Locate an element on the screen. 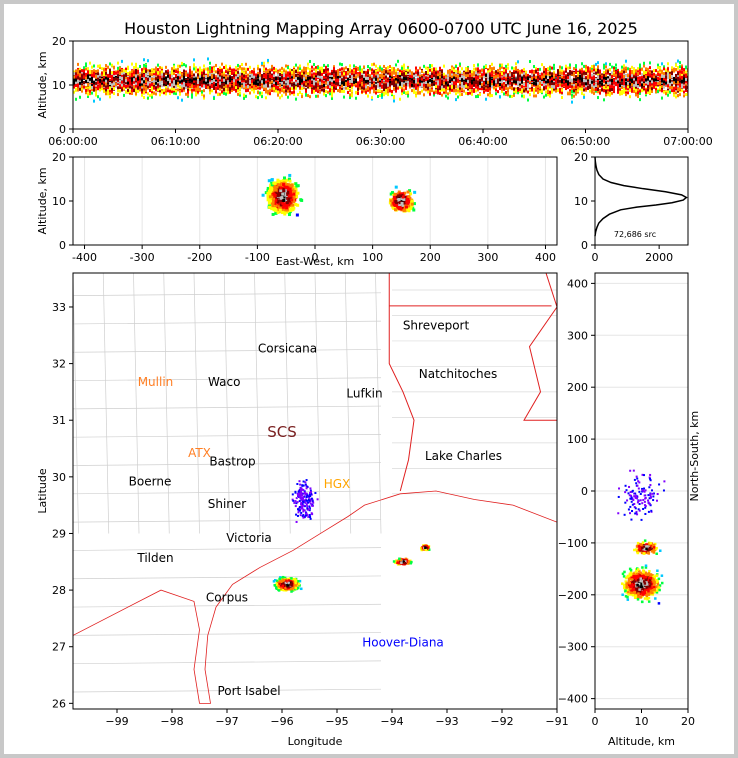 The height and width of the screenshot is (758, 738). y-axis-label: North-South, km is located at coordinates (694, 456).